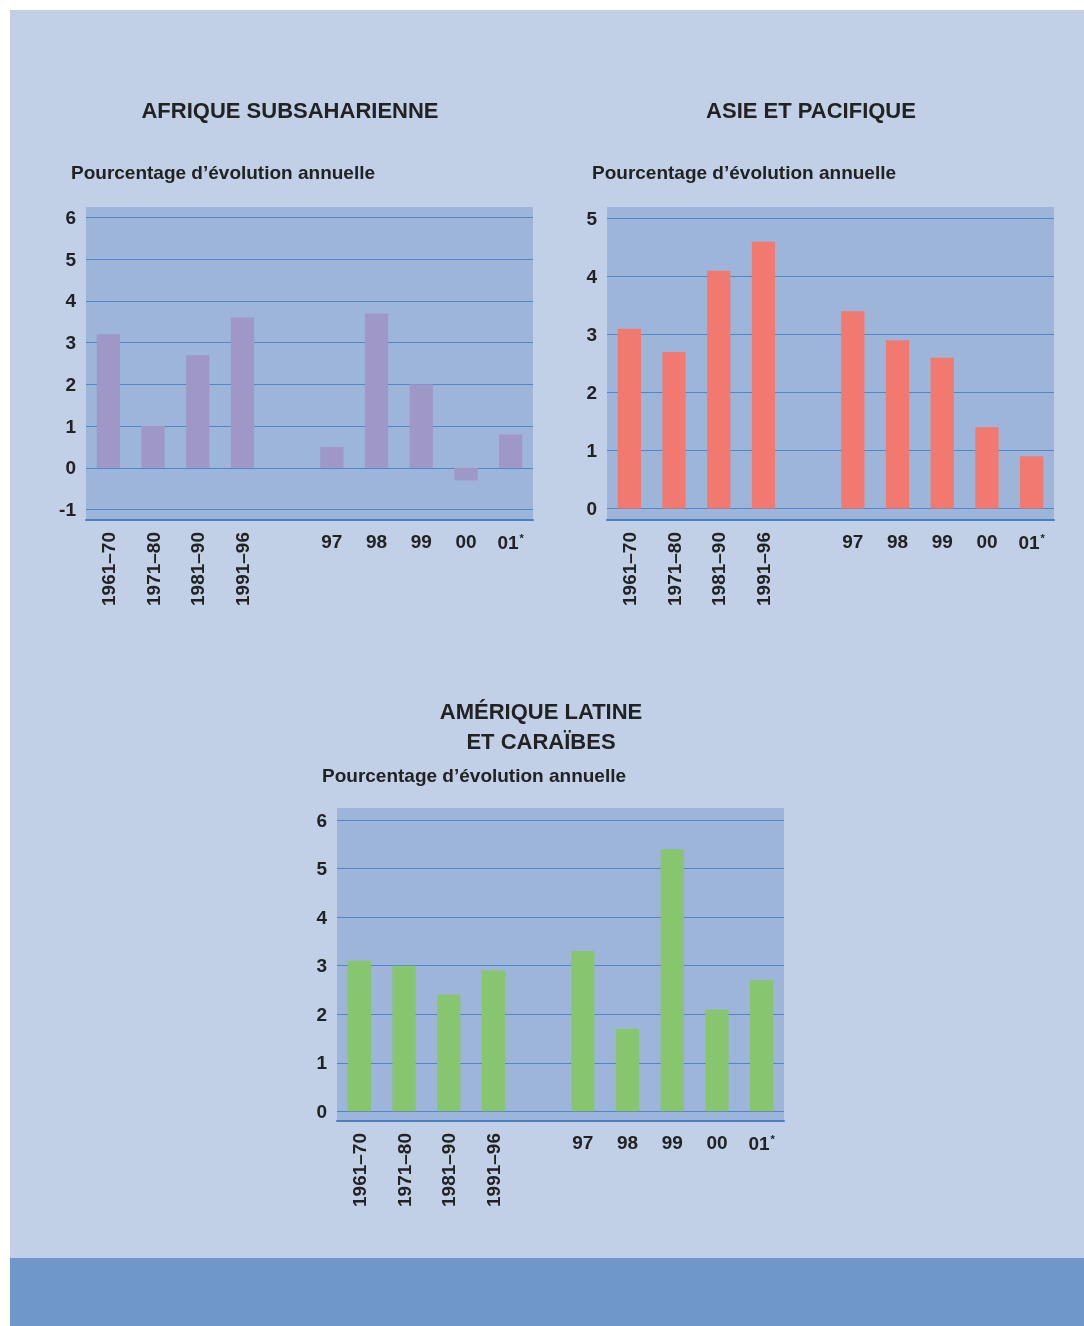 This screenshot has height=1326, width=1084. What do you see at coordinates (811, 110) in the screenshot?
I see `chart-title: ASIE ET PACIFIQUE` at bounding box center [811, 110].